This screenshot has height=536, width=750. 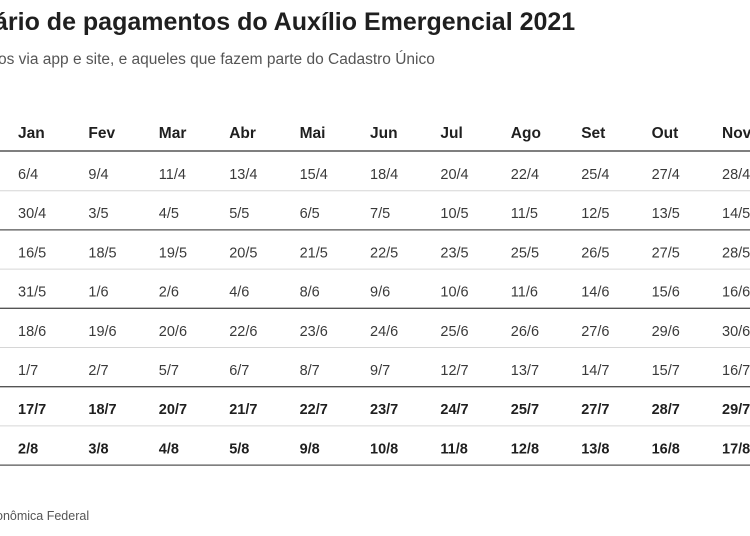 I want to click on table-cell: 24/7, so click(x=454, y=410).